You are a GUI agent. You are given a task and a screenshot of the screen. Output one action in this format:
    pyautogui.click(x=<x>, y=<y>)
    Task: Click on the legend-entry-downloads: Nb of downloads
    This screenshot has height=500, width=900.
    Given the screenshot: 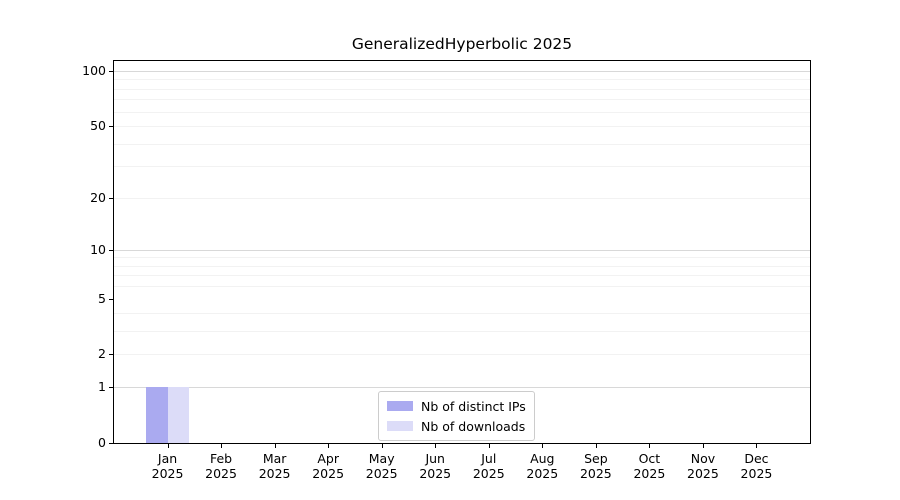 What is the action you would take?
    pyautogui.click(x=456, y=426)
    